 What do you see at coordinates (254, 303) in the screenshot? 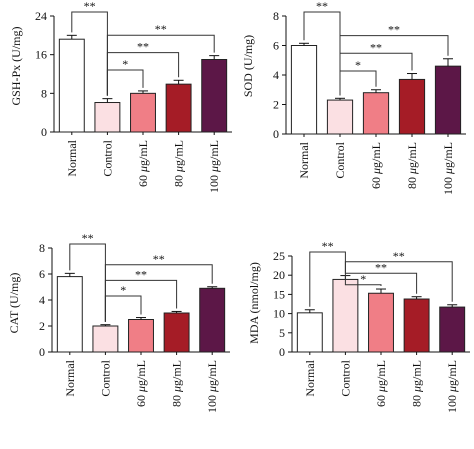
I see `mda-y-axis-label: MDA (nmol/mg)` at bounding box center [254, 303].